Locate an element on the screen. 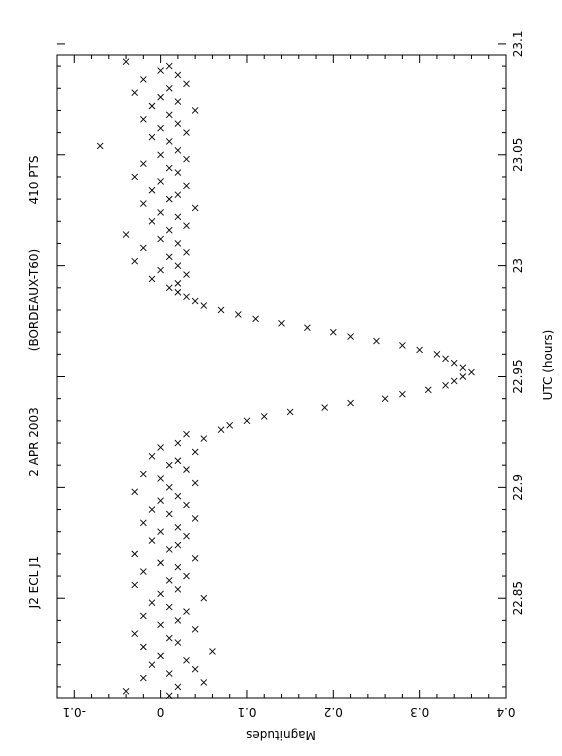 This screenshot has height=756, width=562. x-tick-label: 22.85 is located at coordinates (518, 598).